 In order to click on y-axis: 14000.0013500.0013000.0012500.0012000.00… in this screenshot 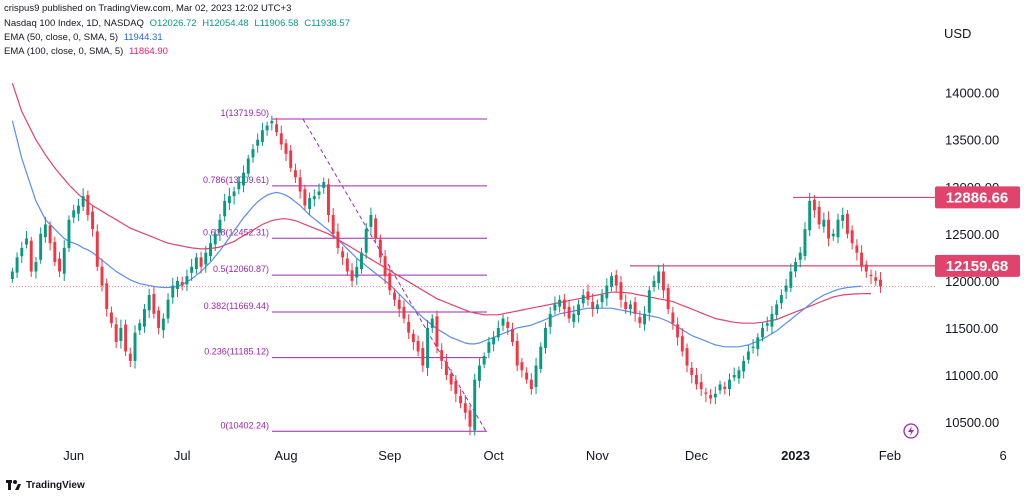, I will do `click(972, 258)`.